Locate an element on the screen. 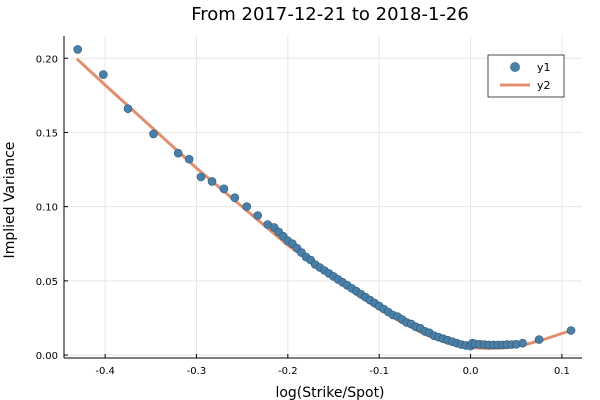 This screenshot has width=600, height=400. x-tick-label: 0.1 is located at coordinates (562, 371).